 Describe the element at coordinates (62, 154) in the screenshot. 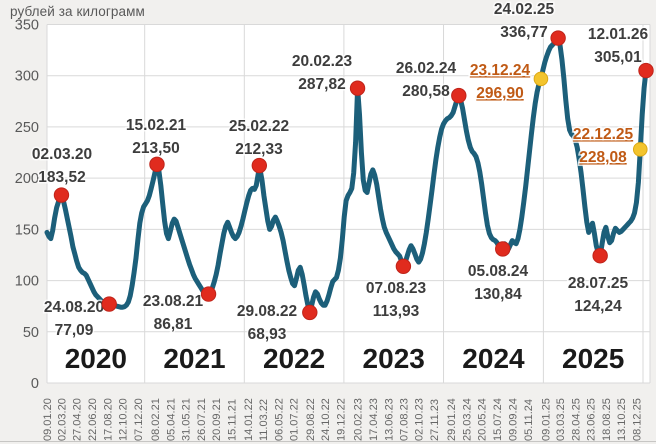

I see `annotation-date: 02.03.20` at that location.